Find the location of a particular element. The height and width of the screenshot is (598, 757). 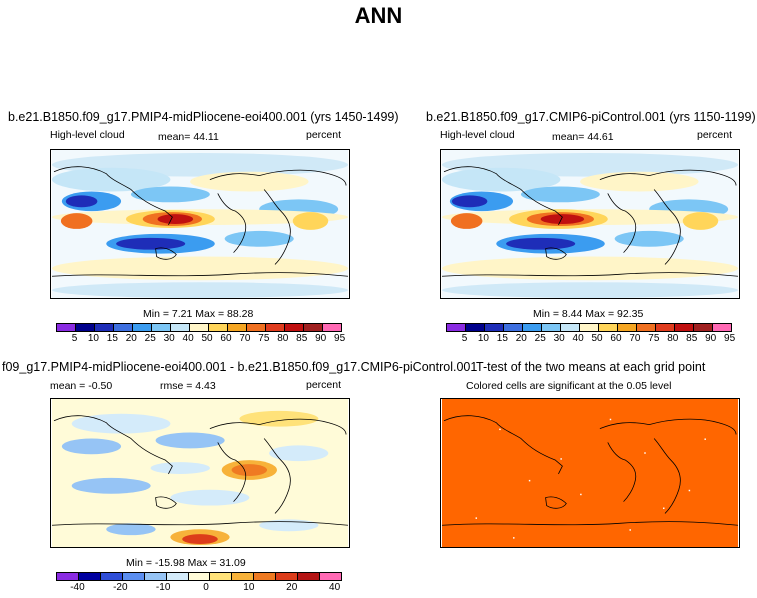

panel1-variable-label: High-level cloud is located at coordinates (87, 135).